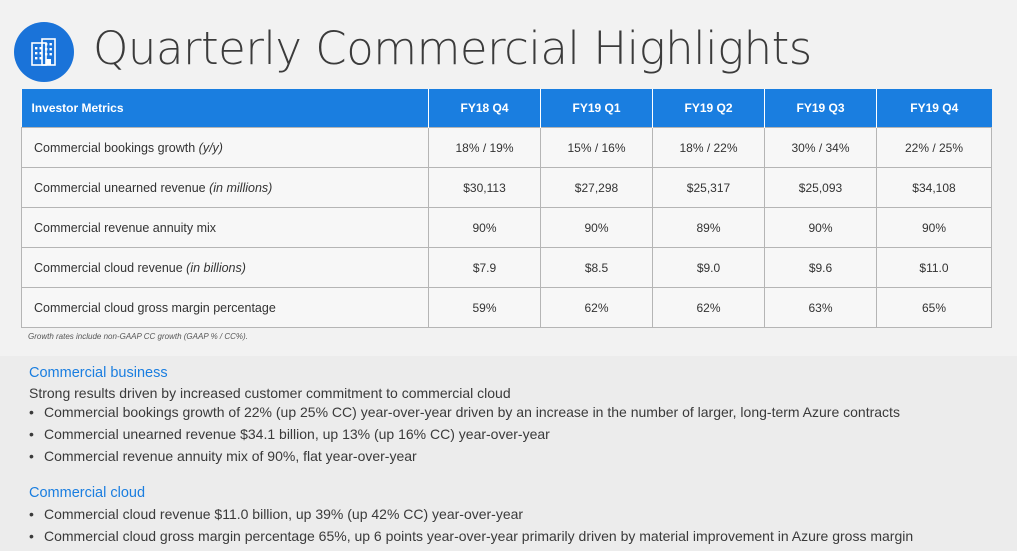 The width and height of the screenshot is (1017, 551). Describe the element at coordinates (934, 267) in the screenshot. I see `table-cell: $11.0` at that location.